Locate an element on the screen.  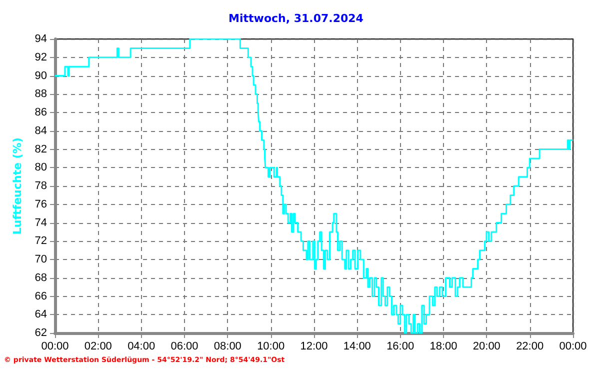
y-tick-label: 66 is located at coordinates (40, 296).